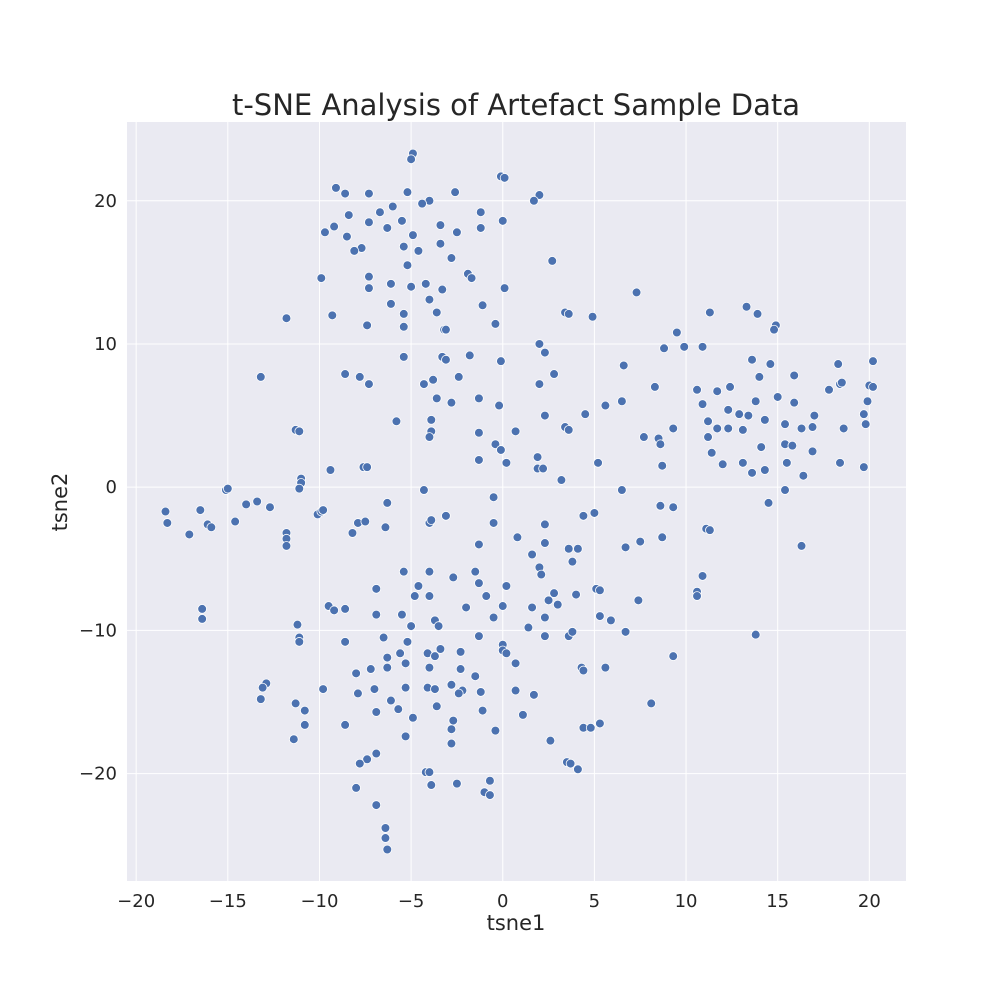 The image size is (1008, 1008). What do you see at coordinates (98, 488) in the screenshot?
I see `y-axis-ticks: −20 −10 0 10 20` at bounding box center [98, 488].